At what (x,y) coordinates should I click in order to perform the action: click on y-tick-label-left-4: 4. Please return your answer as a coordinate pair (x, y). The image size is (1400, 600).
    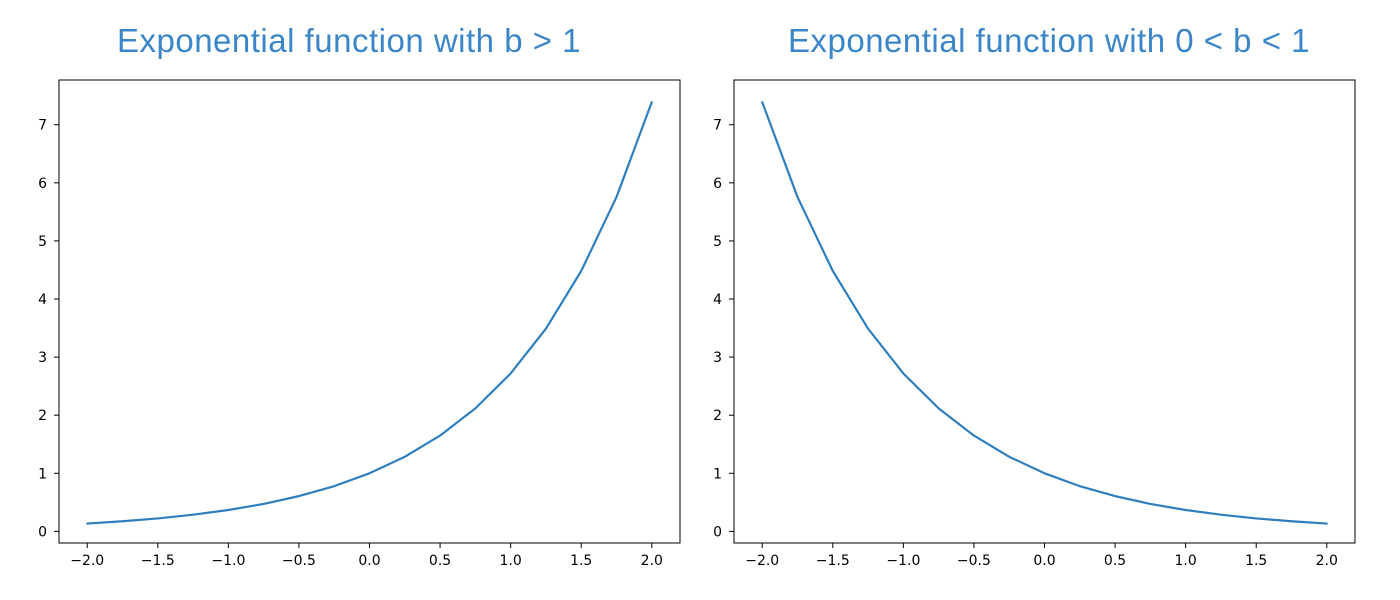
    Looking at the image, I should click on (42, 300).